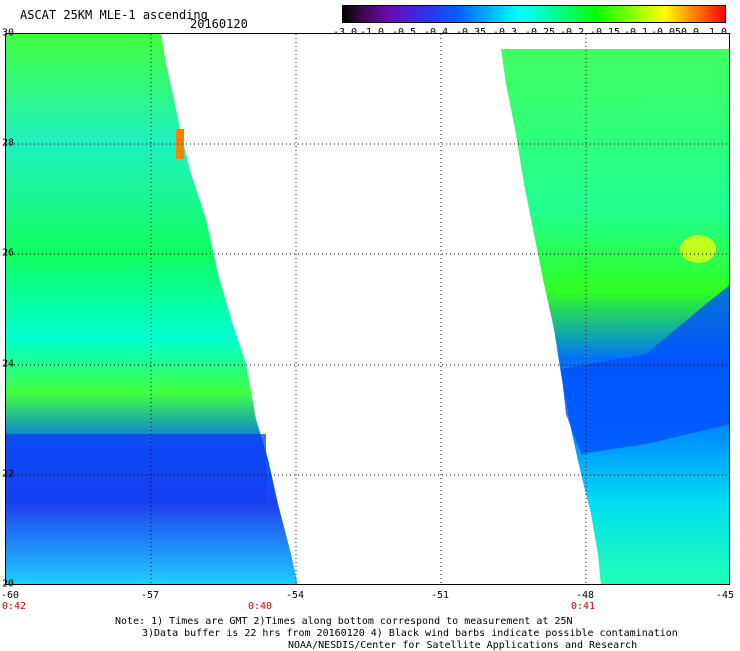 The width and height of the screenshot is (740, 651). What do you see at coordinates (180, 144) in the screenshot?
I see `left-swath-orange-spot` at bounding box center [180, 144].